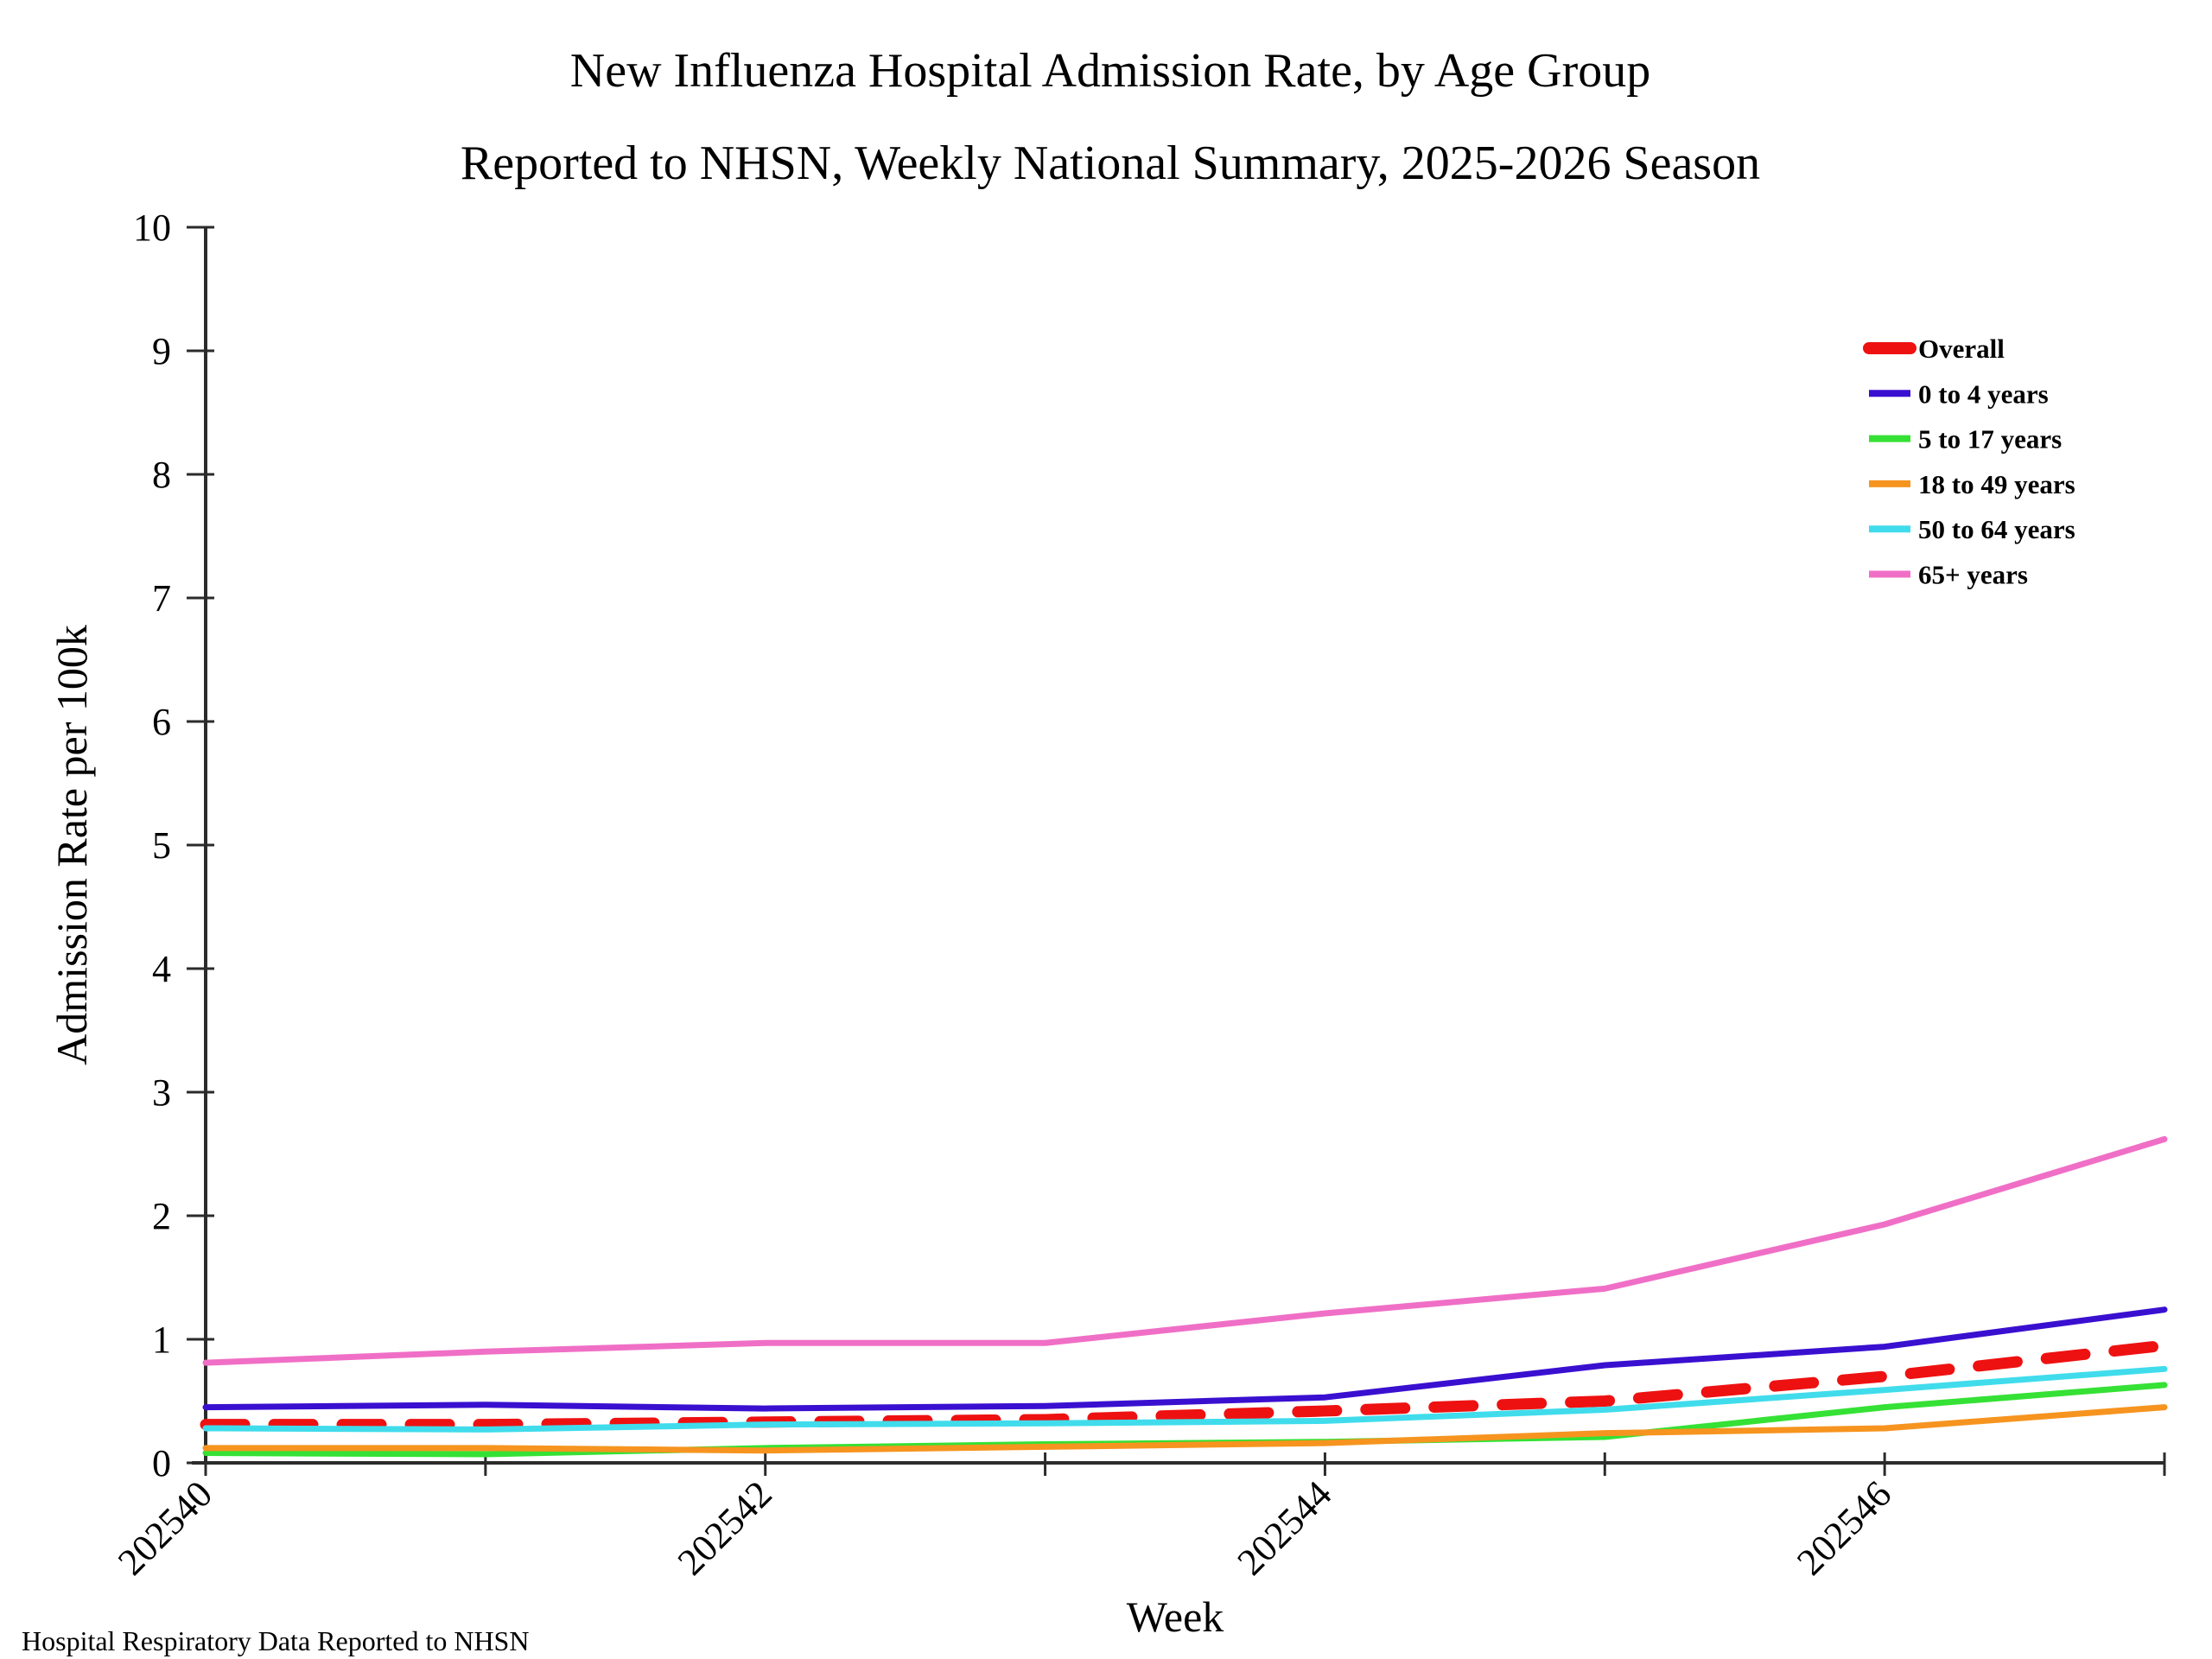 This screenshot has width=2212, height=1659. What do you see at coordinates (1185, 1250) in the screenshot?
I see `line-65-years` at bounding box center [1185, 1250].